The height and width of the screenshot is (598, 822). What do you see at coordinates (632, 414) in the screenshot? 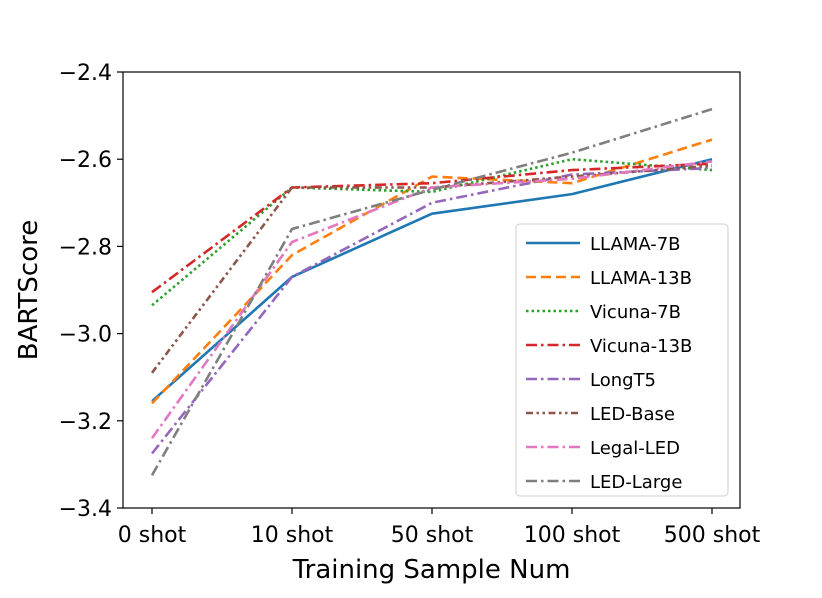
I see `legend-label: LED-Base` at bounding box center [632, 414].